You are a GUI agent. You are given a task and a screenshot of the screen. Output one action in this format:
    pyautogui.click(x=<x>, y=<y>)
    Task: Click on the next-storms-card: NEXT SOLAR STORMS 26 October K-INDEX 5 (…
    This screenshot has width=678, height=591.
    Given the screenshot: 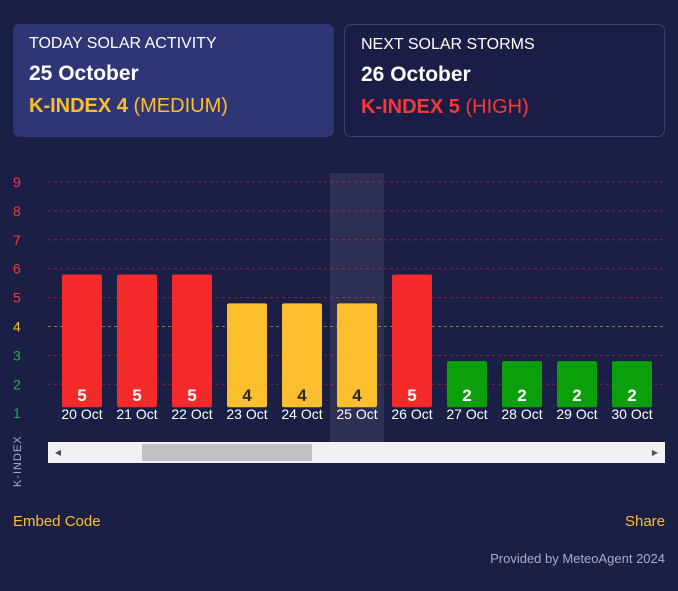 What is the action you would take?
    pyautogui.click(x=504, y=80)
    